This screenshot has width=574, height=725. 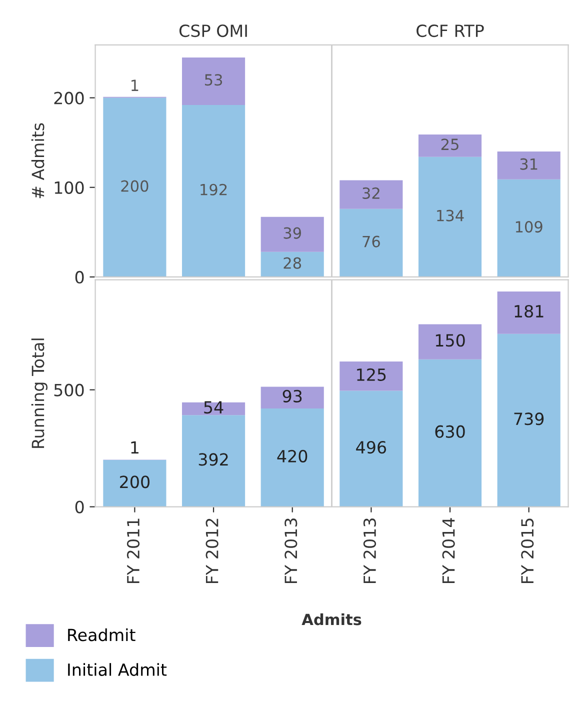 What do you see at coordinates (102, 635) in the screenshot?
I see `legend-label: Readmit` at bounding box center [102, 635].